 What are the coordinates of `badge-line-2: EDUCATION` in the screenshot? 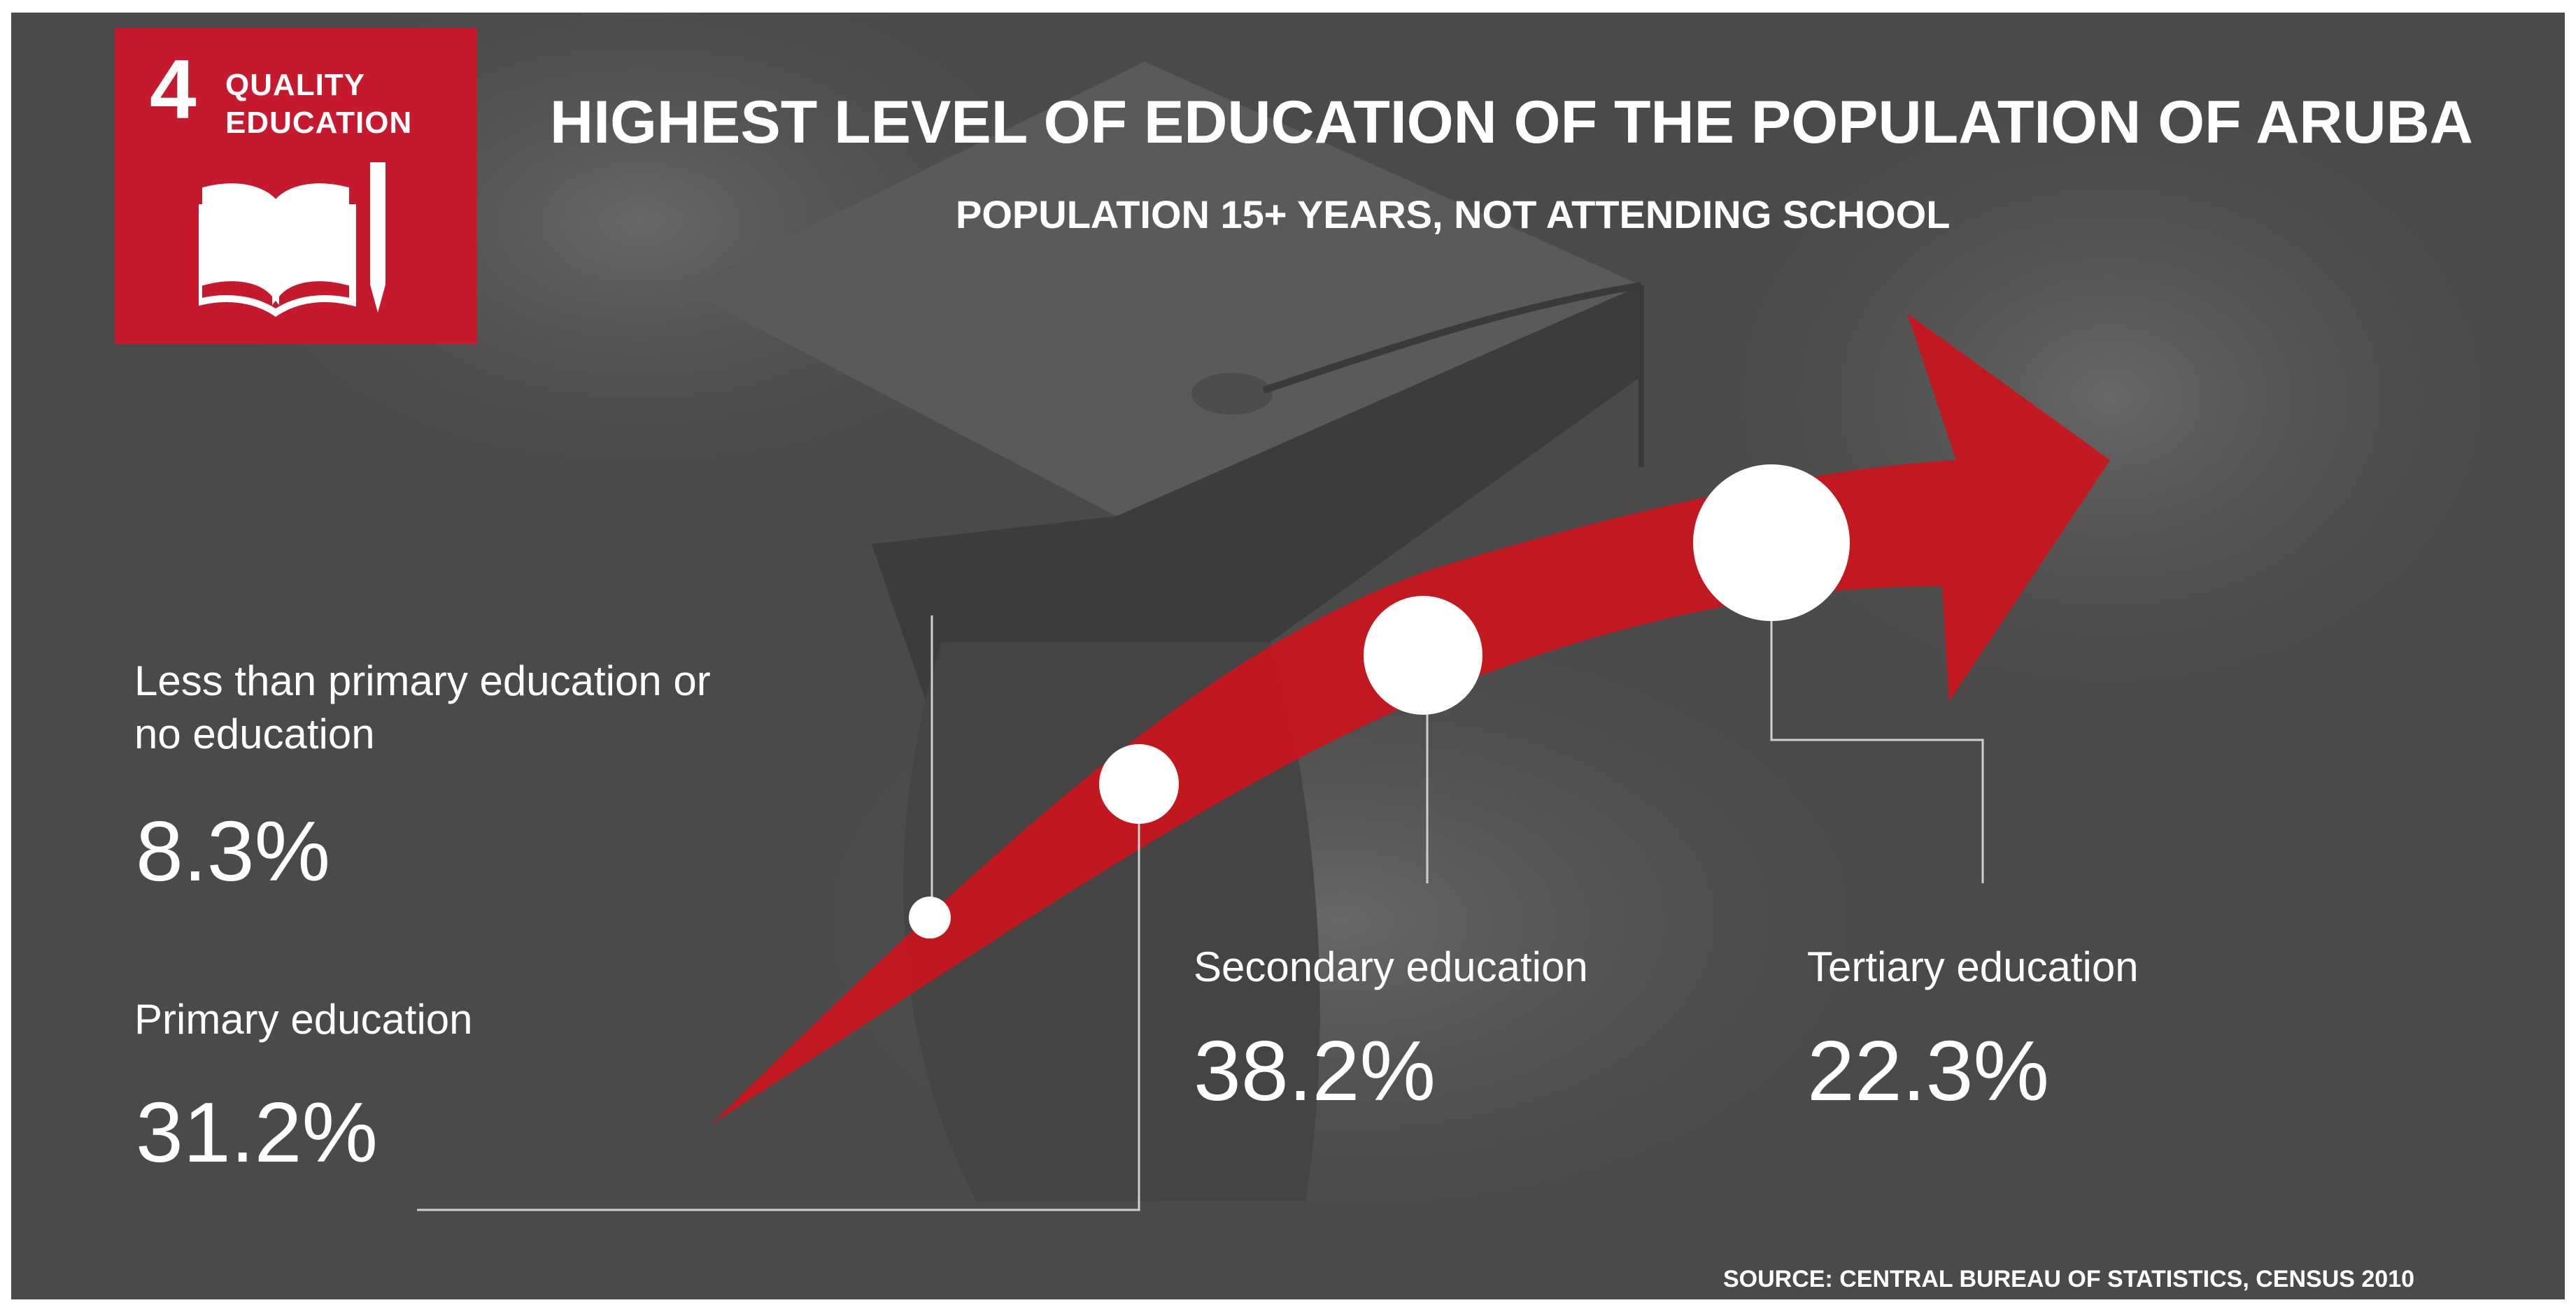 It's located at (319, 123).